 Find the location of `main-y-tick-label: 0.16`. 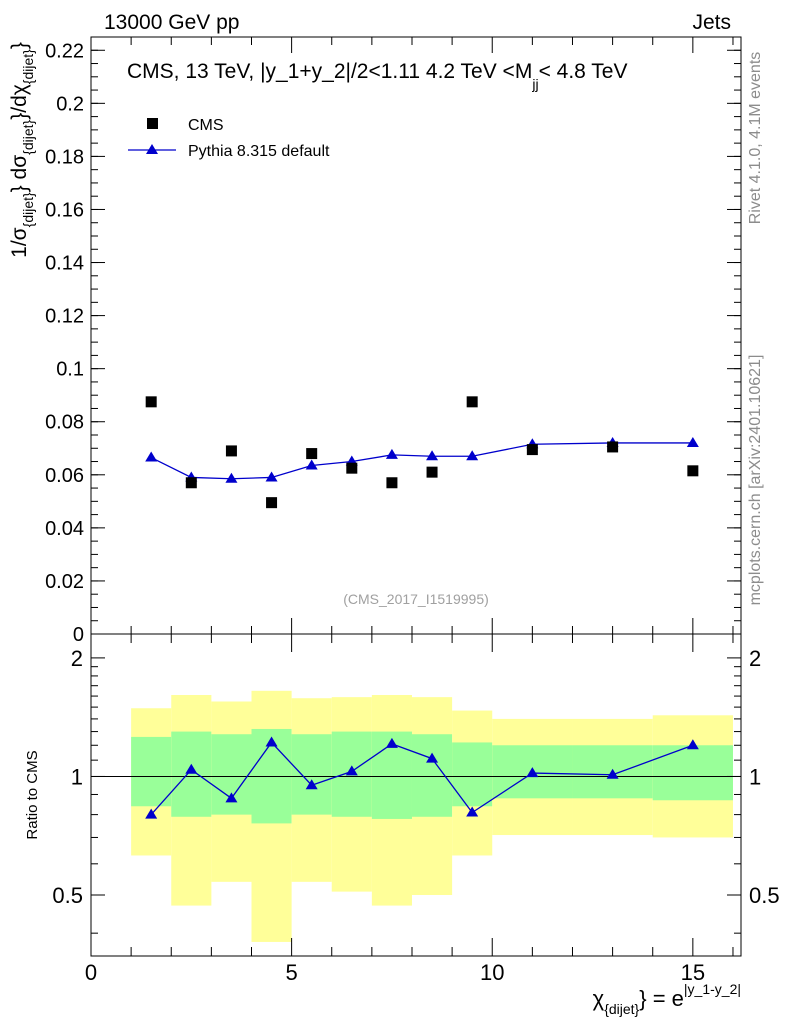

main-y-tick-label: 0.16 is located at coordinates (64, 210).